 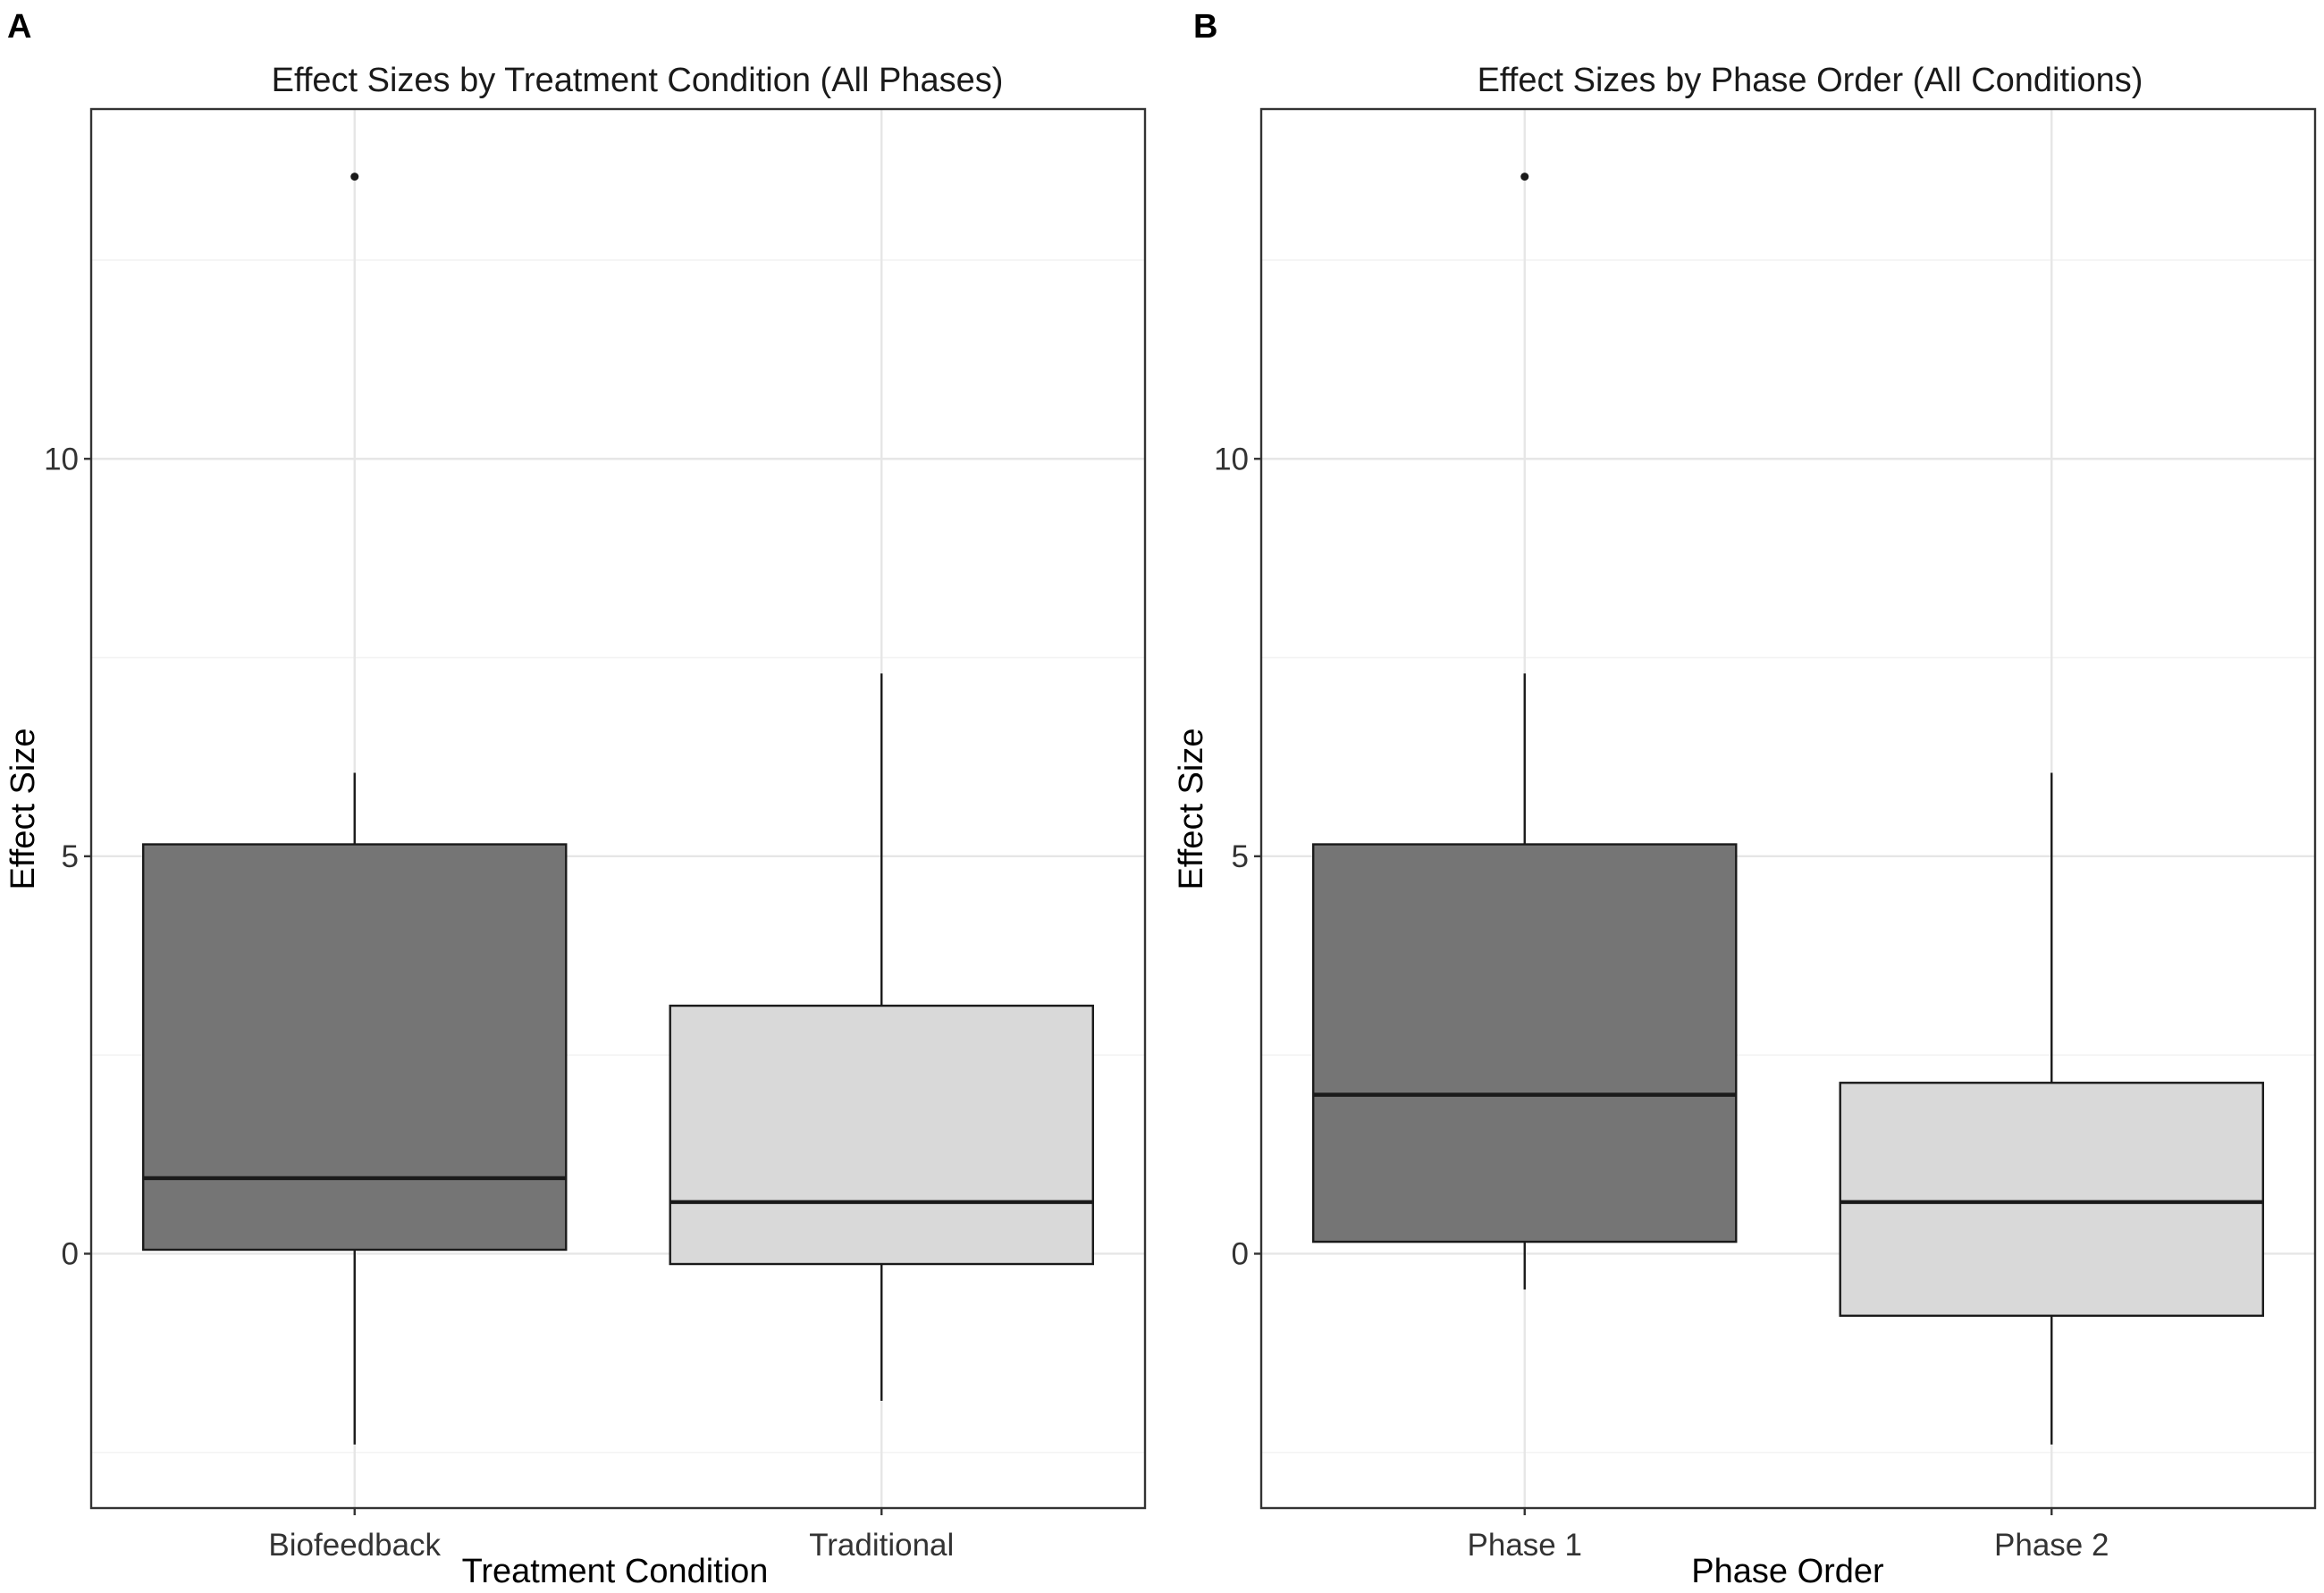 What do you see at coordinates (70, 856) in the screenshot?
I see `panel-a-y-tick-label: 5` at bounding box center [70, 856].